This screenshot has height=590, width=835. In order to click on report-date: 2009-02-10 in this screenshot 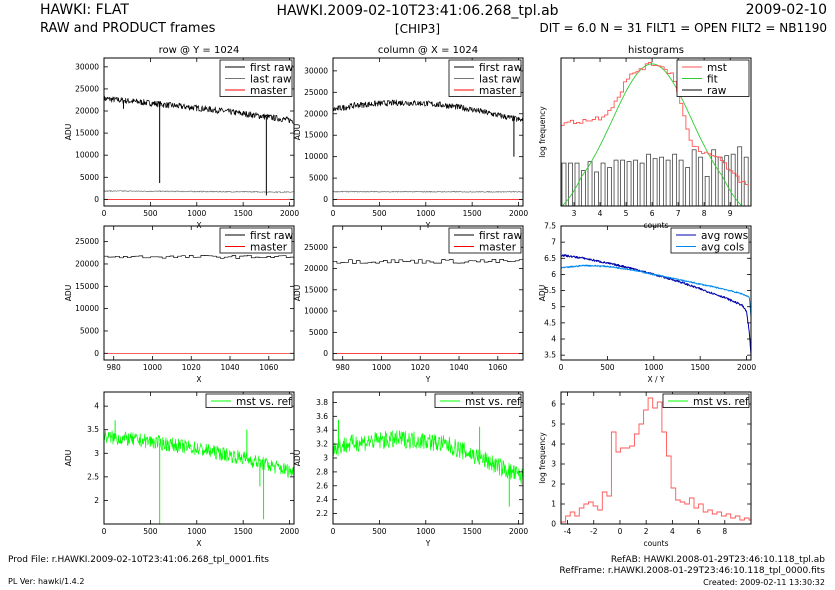, I will do `click(786, 10)`.